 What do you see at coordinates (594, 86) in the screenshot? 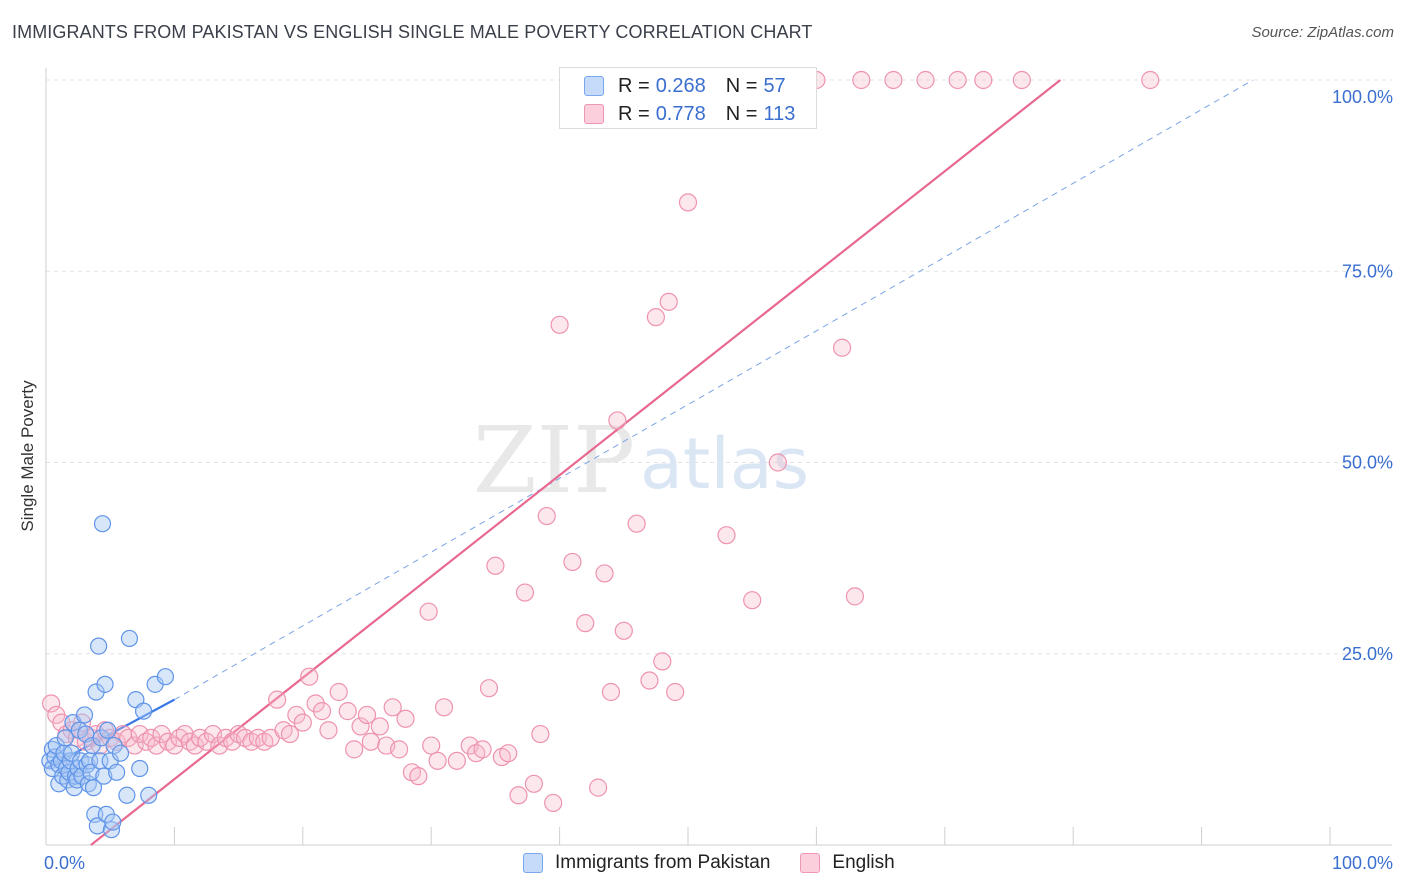
I see `legend-swatch-blue` at bounding box center [594, 86].